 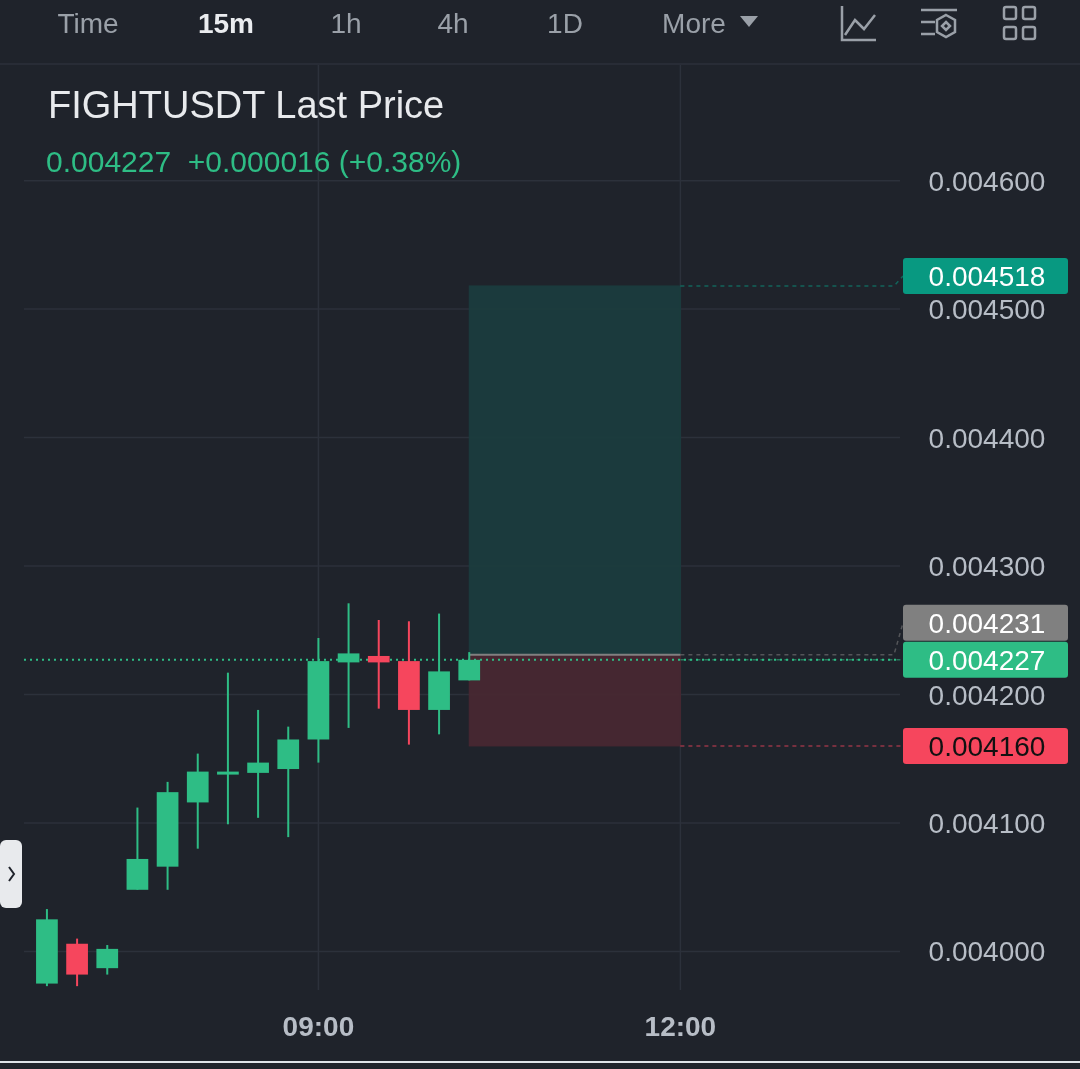 What do you see at coordinates (987, 746) in the screenshot?
I see `band-label: 0.004160` at bounding box center [987, 746].